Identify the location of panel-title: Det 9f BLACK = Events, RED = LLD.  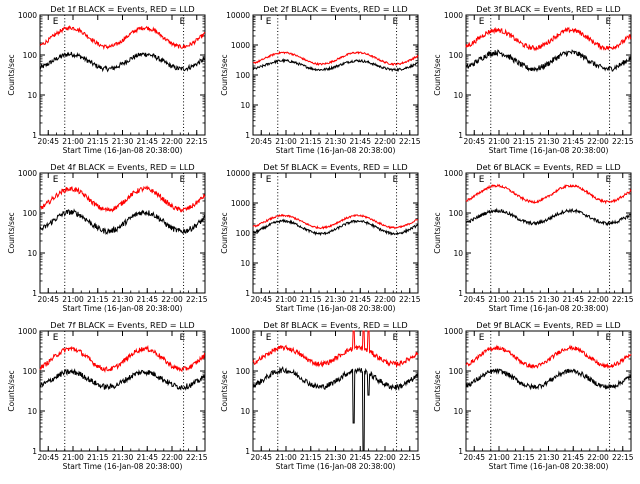
(548, 325).